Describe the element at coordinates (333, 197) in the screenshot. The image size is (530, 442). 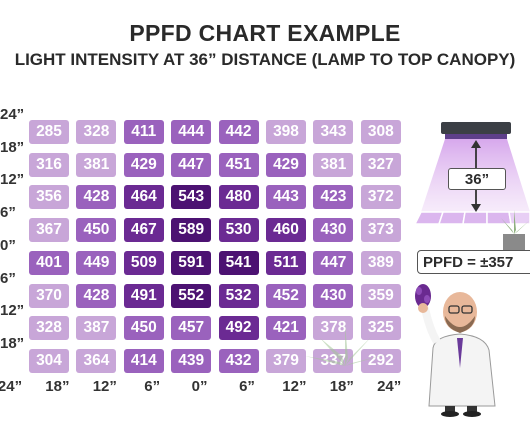
I see `heatmap-cell: 423` at that location.